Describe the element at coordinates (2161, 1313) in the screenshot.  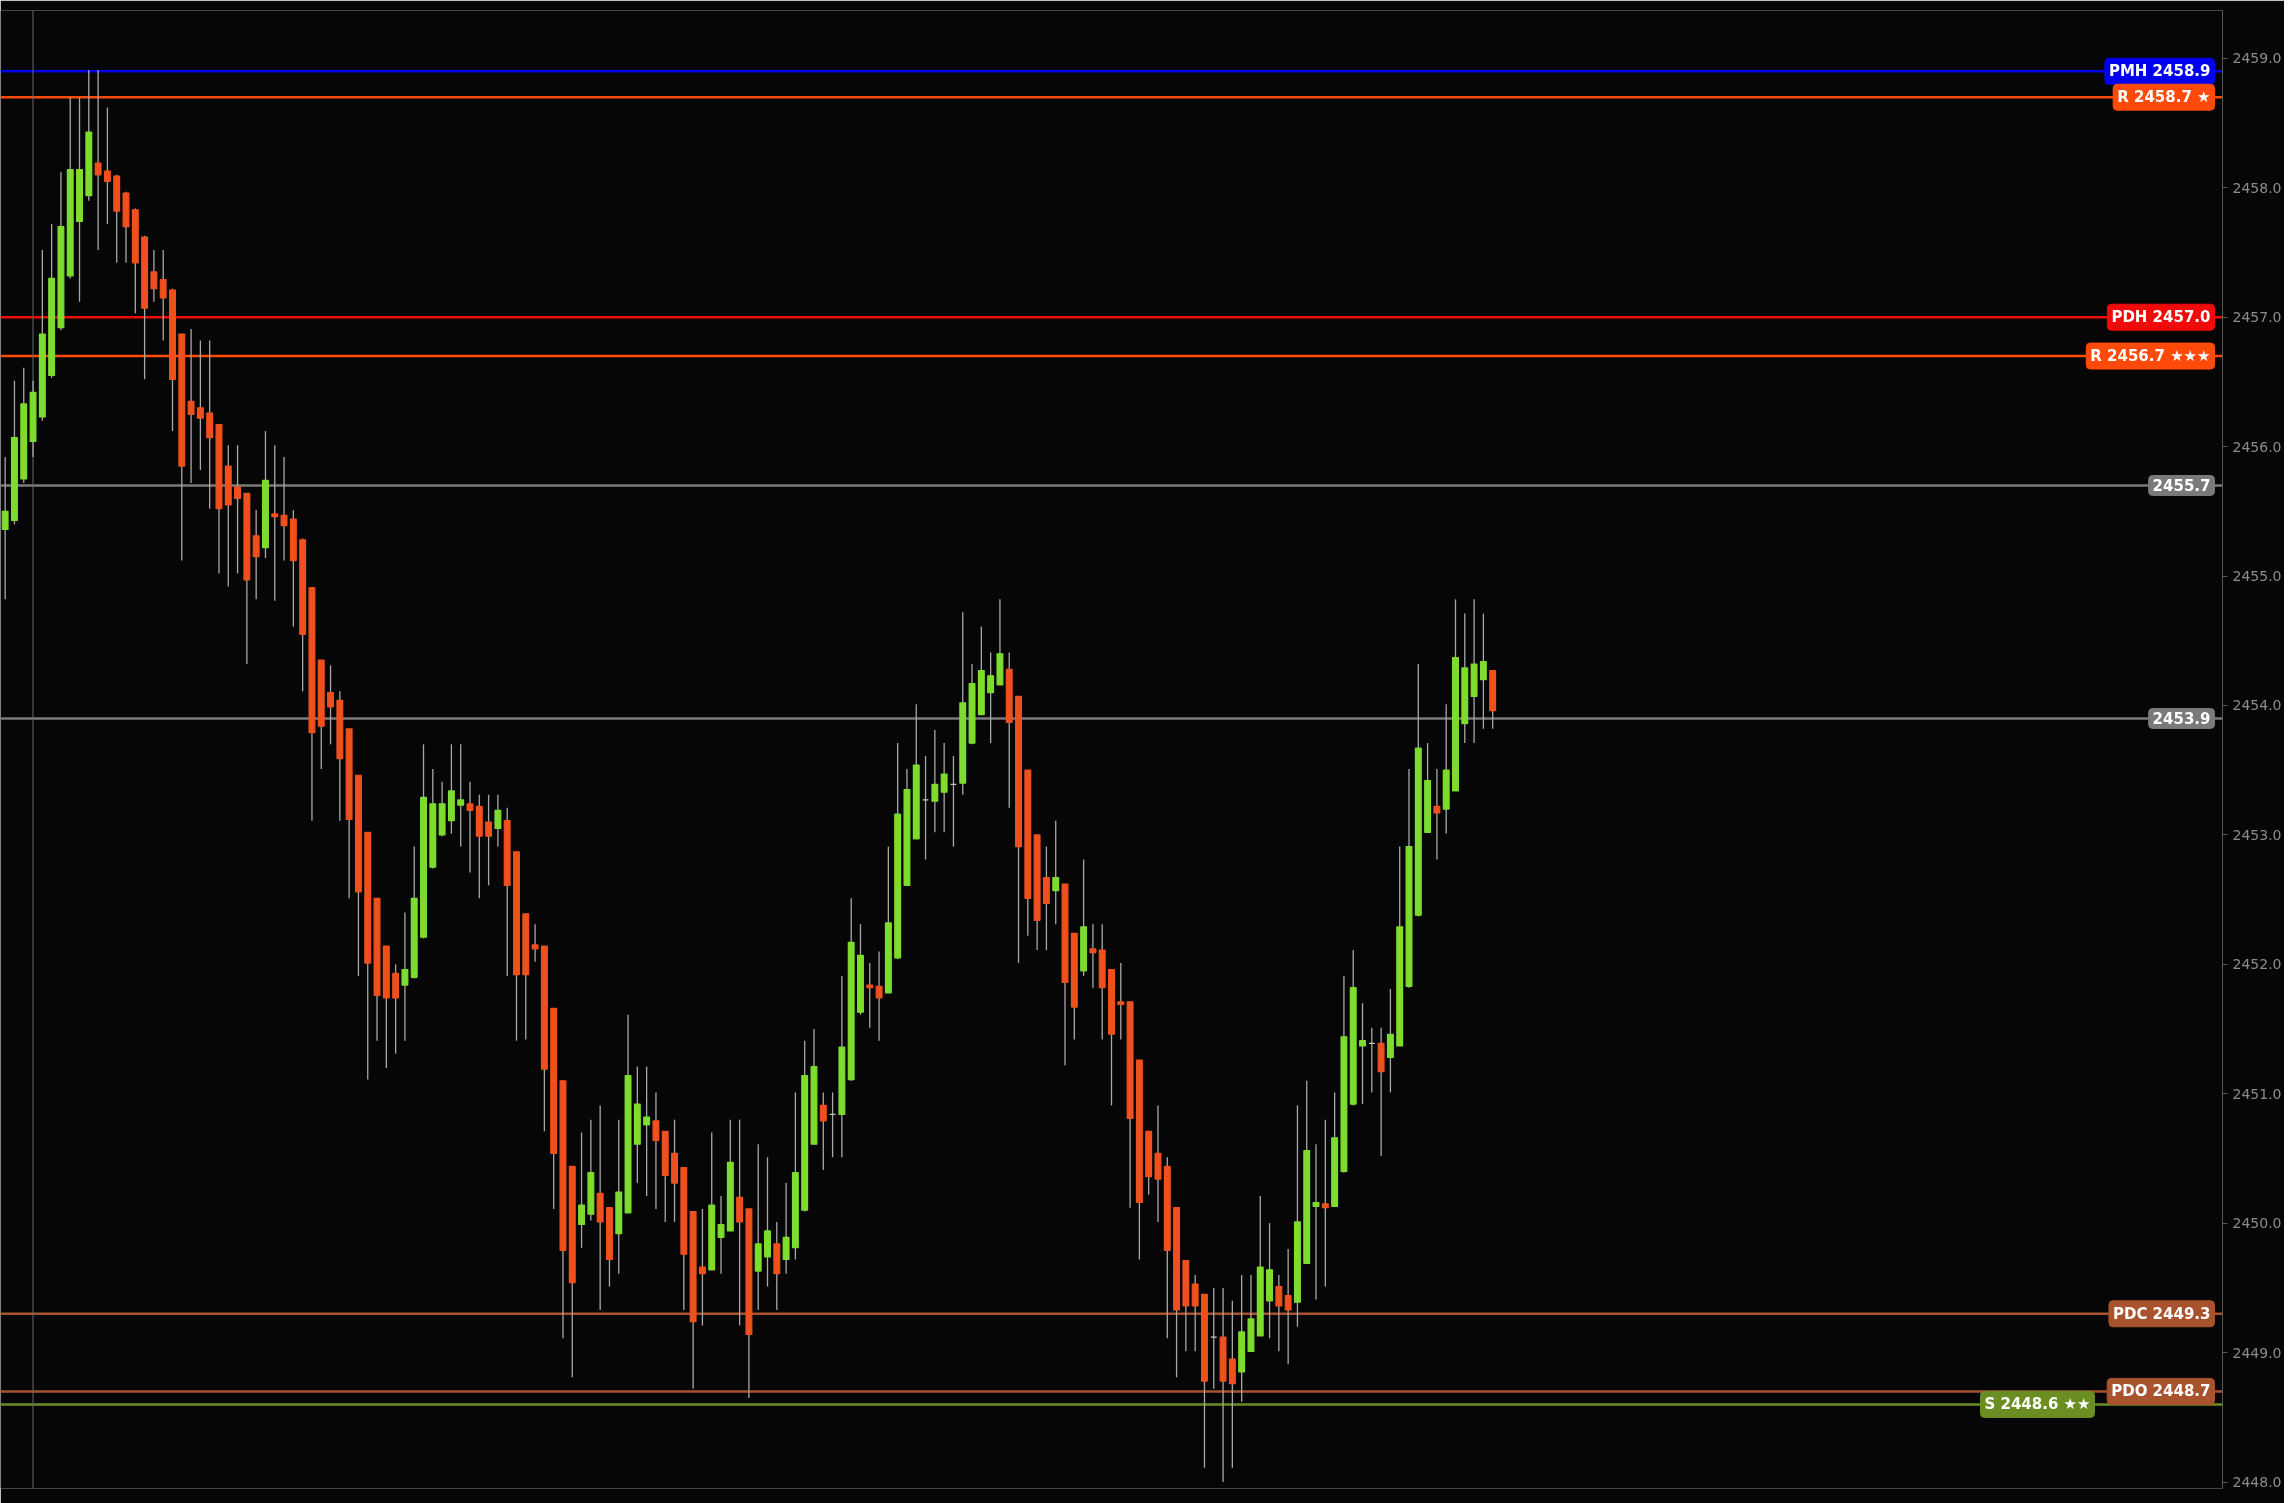
I see `ref-line-label: PDC 2449.3` at that location.